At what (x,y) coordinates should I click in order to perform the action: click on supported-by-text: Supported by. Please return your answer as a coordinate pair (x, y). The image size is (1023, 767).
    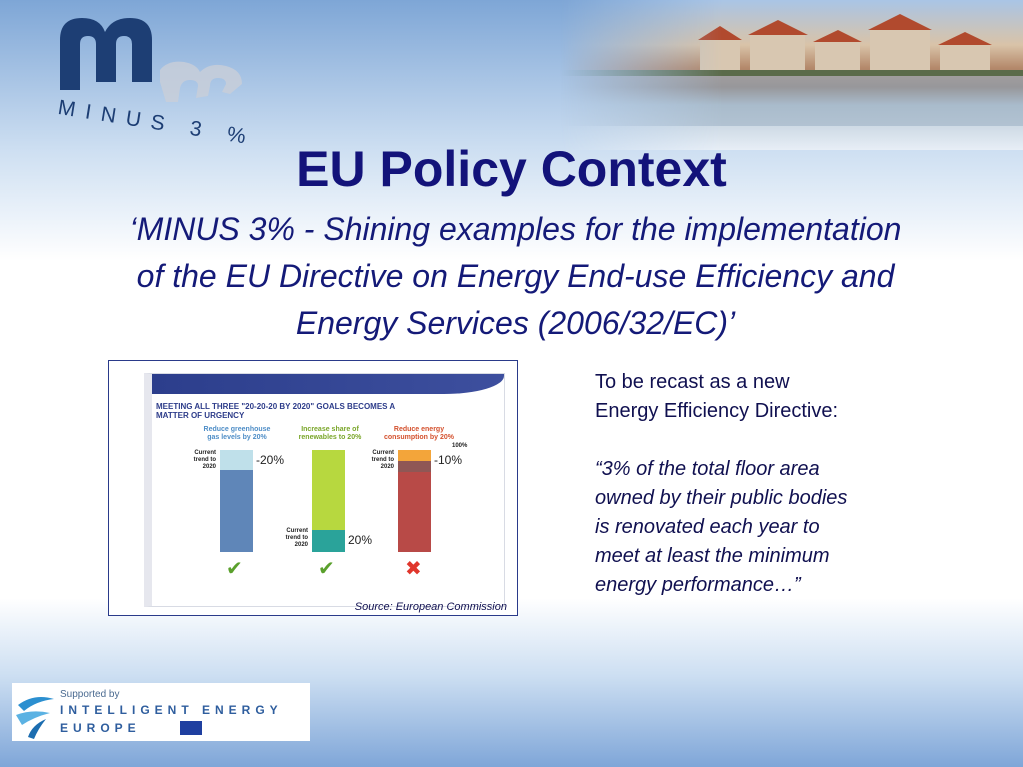
    Looking at the image, I should click on (90, 694).